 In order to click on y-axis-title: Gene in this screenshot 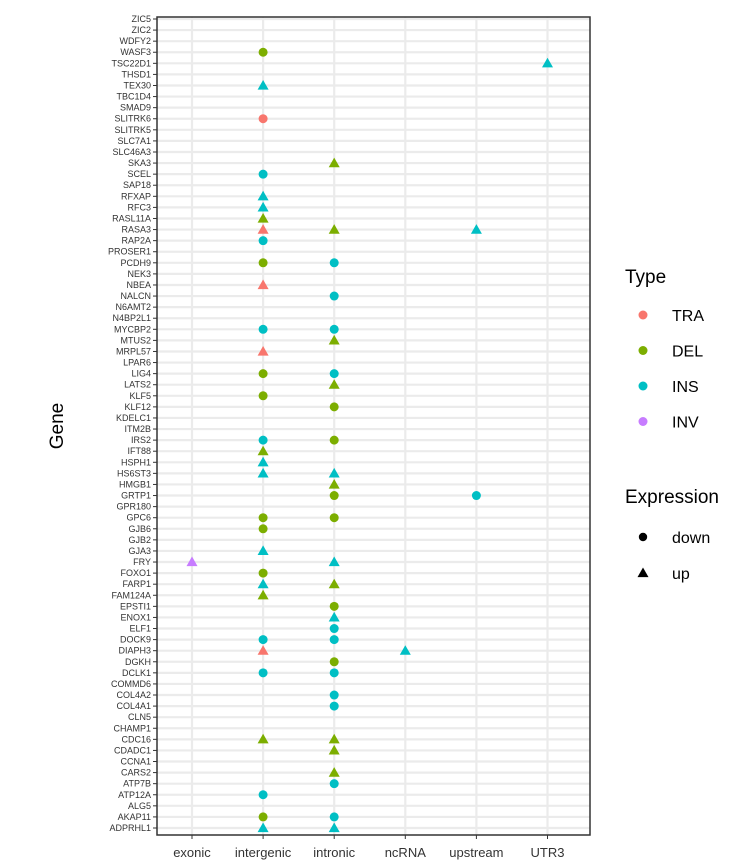, I will do `click(57, 426)`.